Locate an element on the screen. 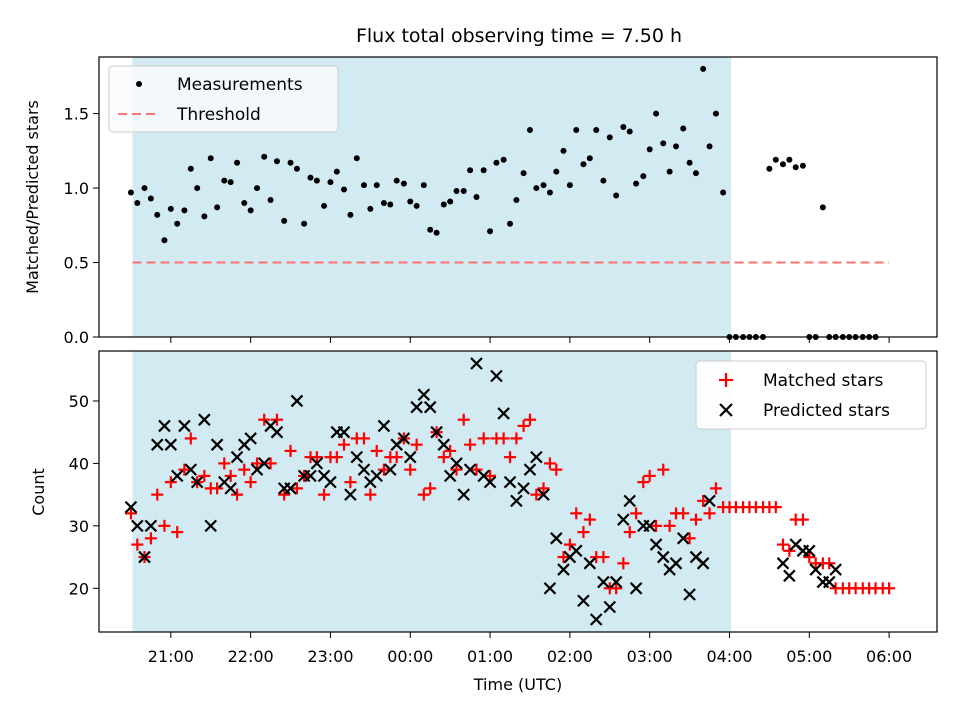 Image resolution: width=960 pixels, height=720 pixels. bottom-y-axis-label: Count is located at coordinates (38, 492).